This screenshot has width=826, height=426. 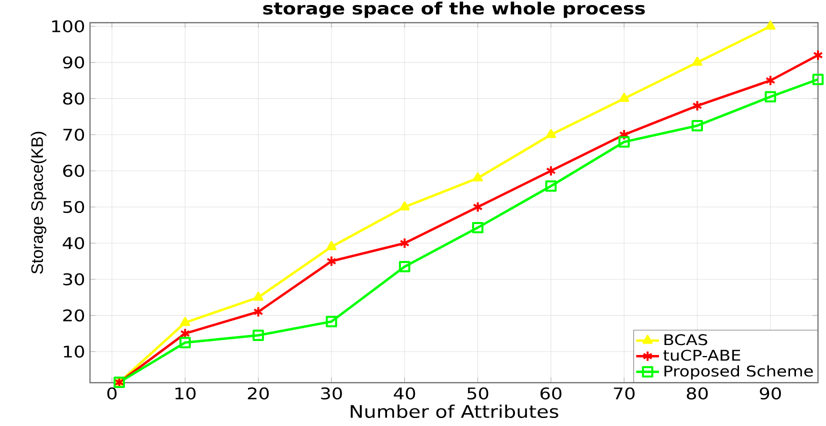 I want to click on y-tick-label: 60, so click(x=73, y=170).